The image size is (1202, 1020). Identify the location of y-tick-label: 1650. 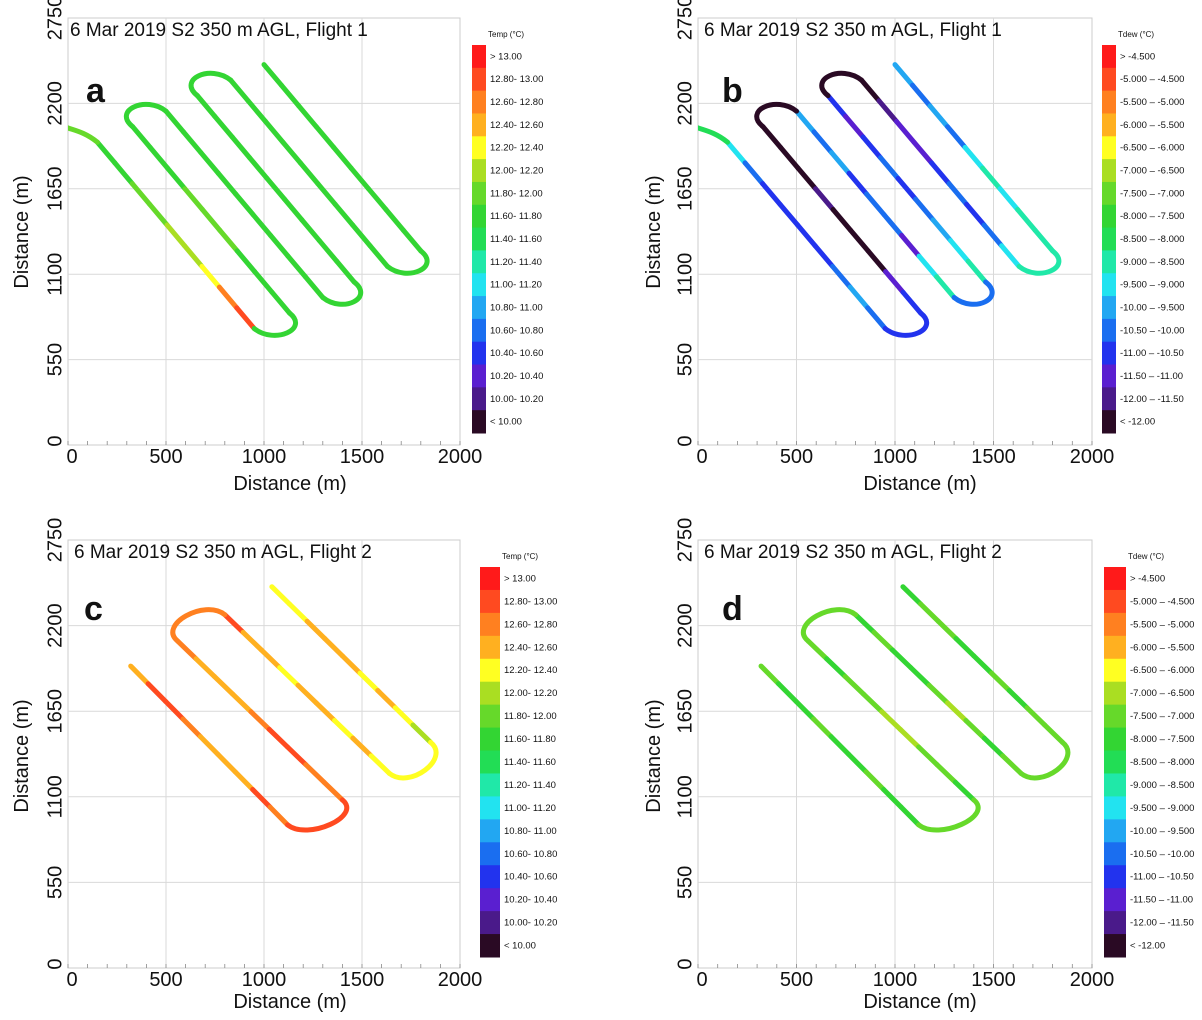
(55, 711).